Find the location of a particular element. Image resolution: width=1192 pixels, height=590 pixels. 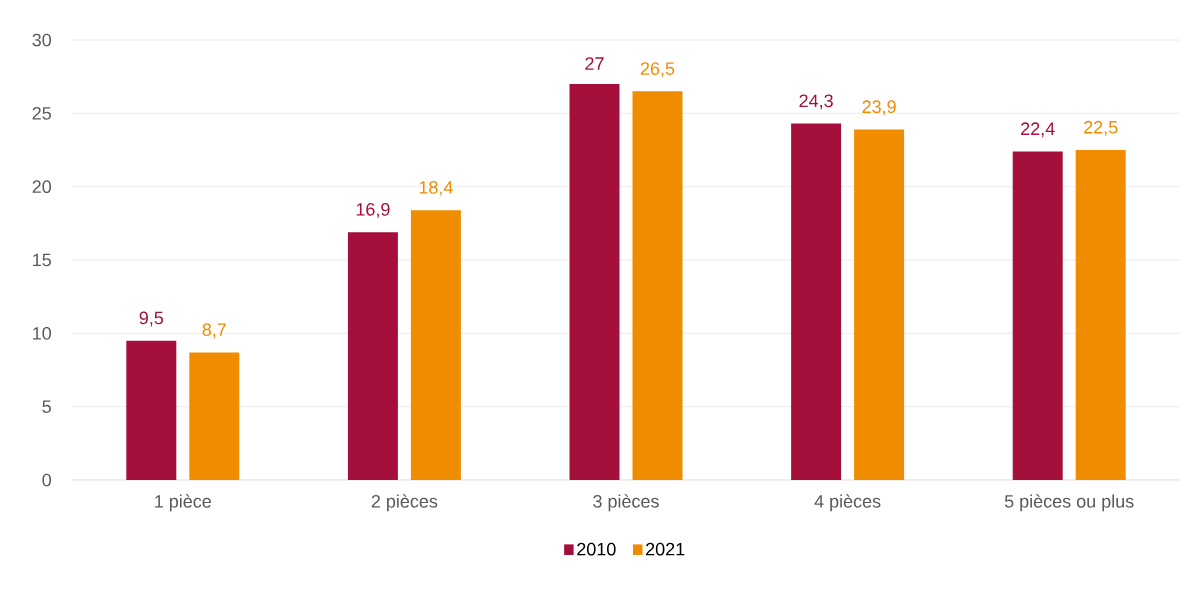

data-label: 18,4 is located at coordinates (436, 188).